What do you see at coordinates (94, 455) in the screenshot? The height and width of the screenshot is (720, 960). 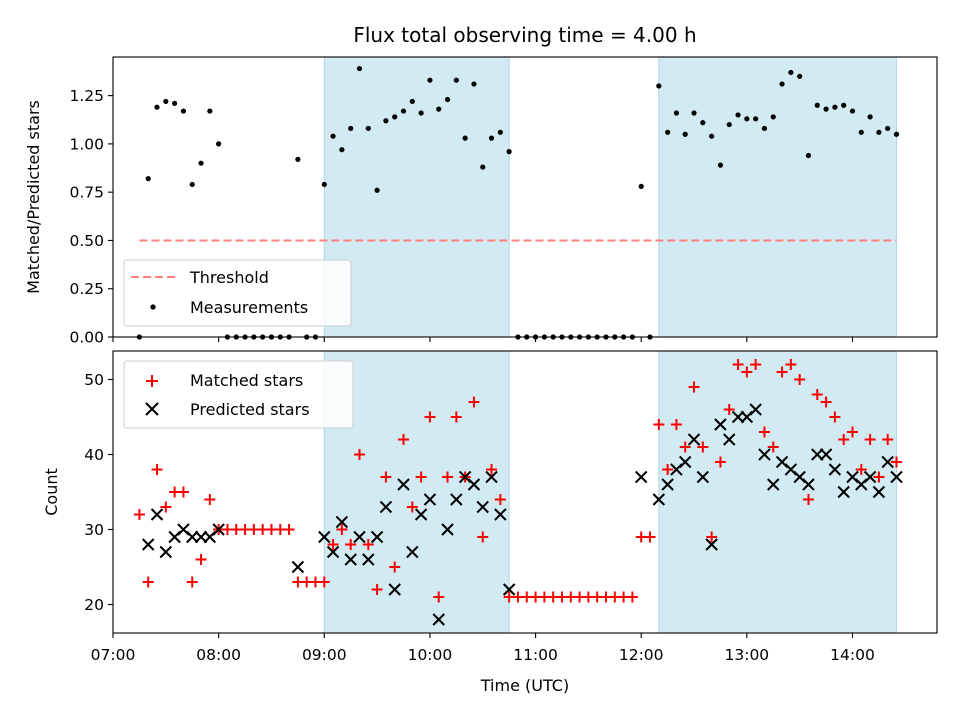 I see `bottom-y-tick-label: 40` at bounding box center [94, 455].